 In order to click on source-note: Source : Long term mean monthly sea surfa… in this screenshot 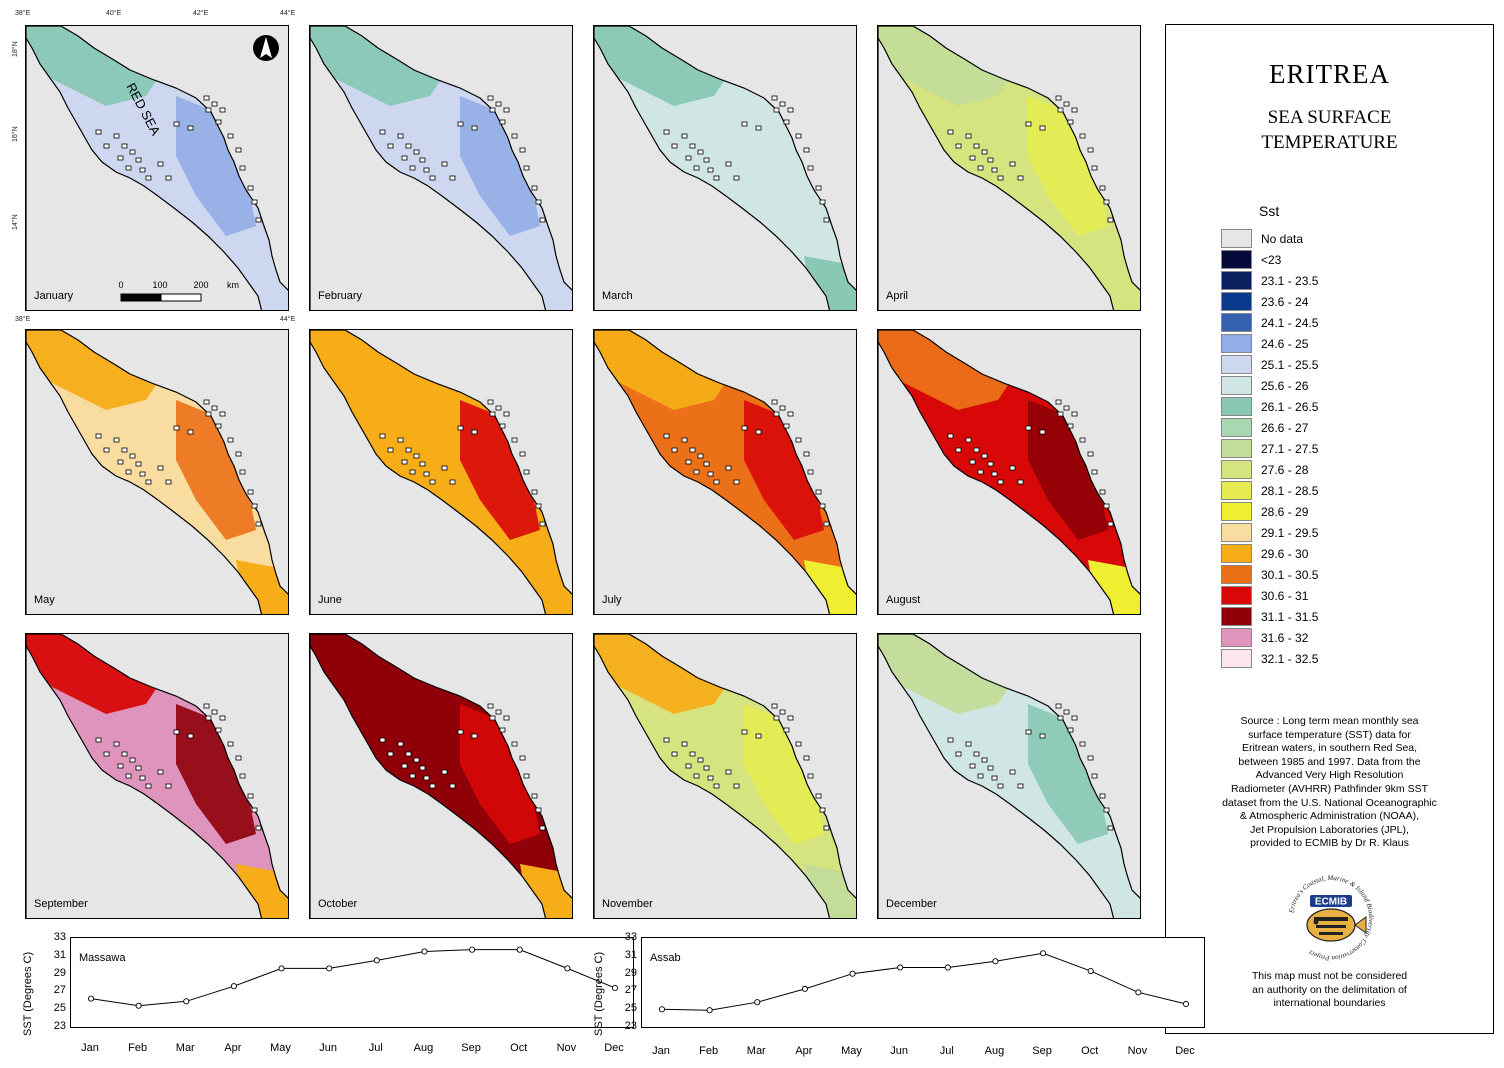, I will do `click(1329, 783)`.